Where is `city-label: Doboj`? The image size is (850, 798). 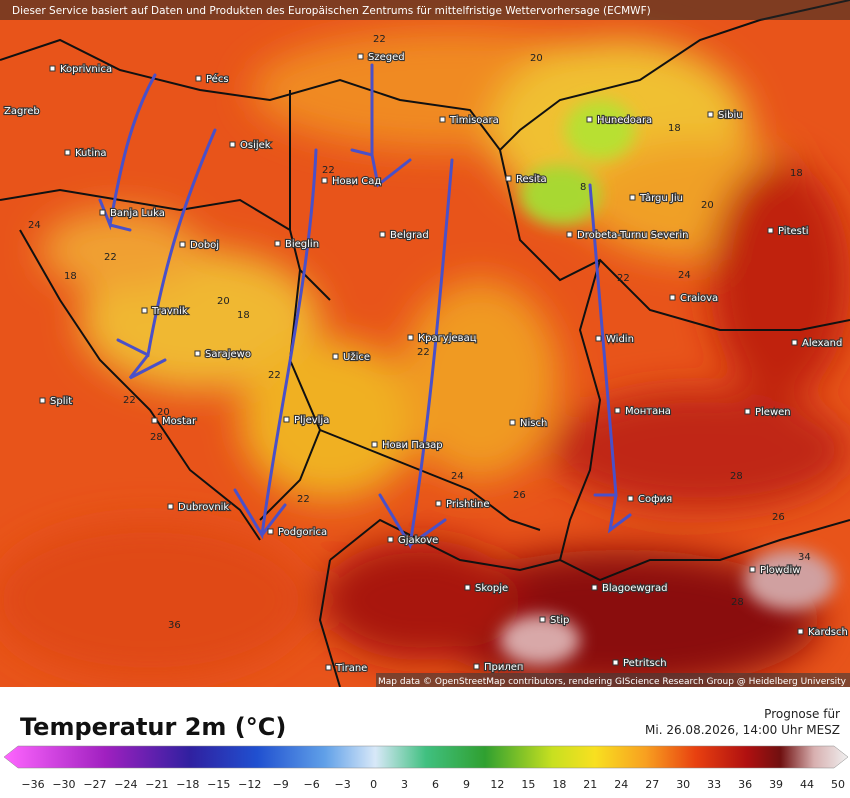 city-label: Doboj is located at coordinates (204, 245).